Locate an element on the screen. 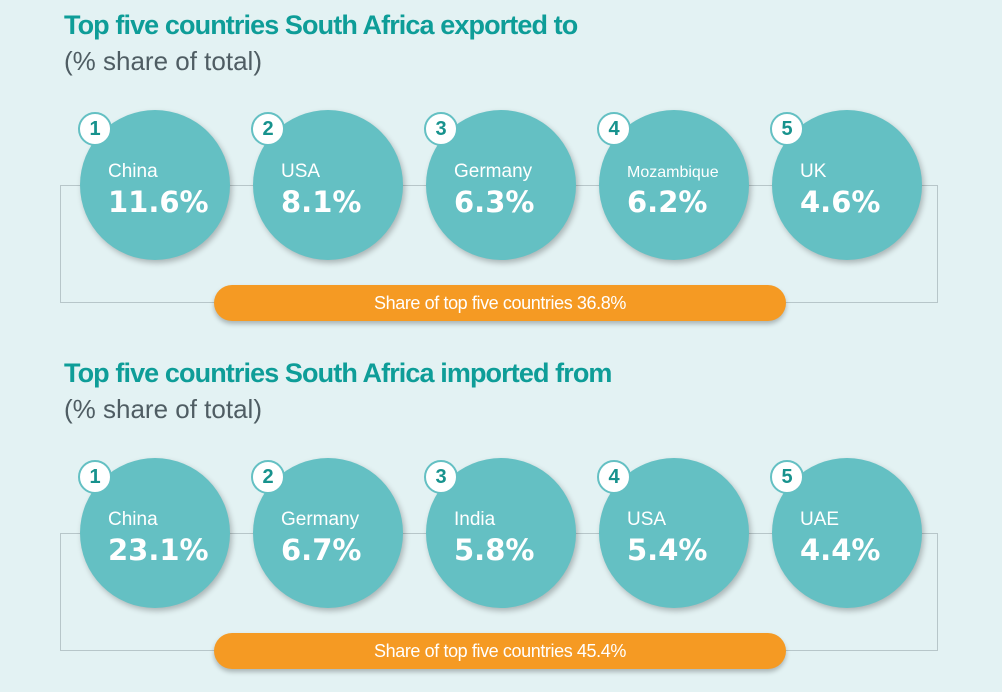 The width and height of the screenshot is (1002, 692). exports-country-circle: 1 China 11.6% is located at coordinates (154, 185).